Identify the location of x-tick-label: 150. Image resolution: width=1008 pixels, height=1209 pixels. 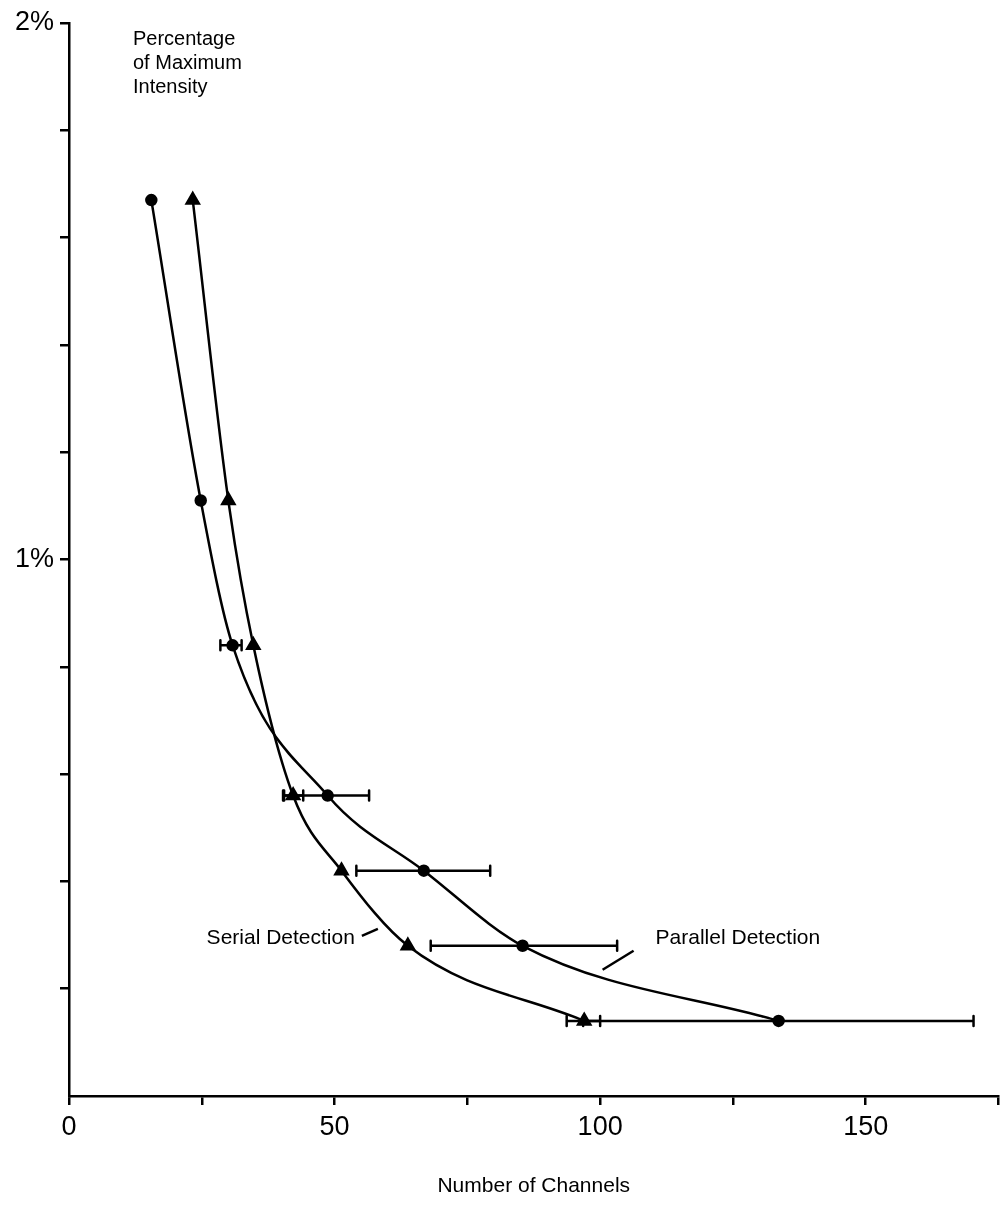
(866, 1125).